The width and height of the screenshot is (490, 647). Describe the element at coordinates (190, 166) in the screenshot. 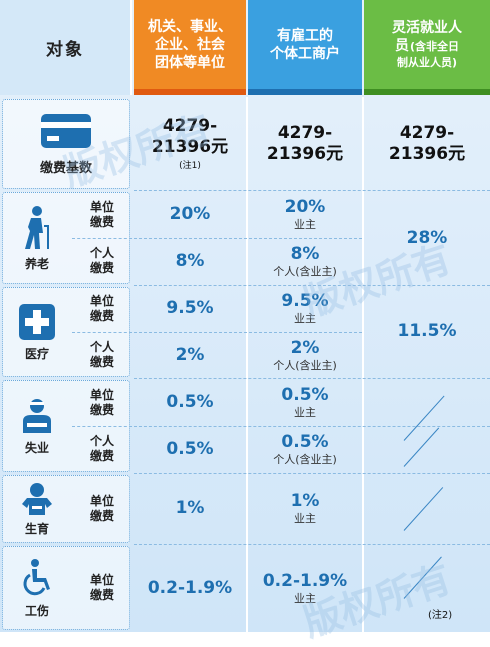

I see `base-col1-note: (注1)` at that location.